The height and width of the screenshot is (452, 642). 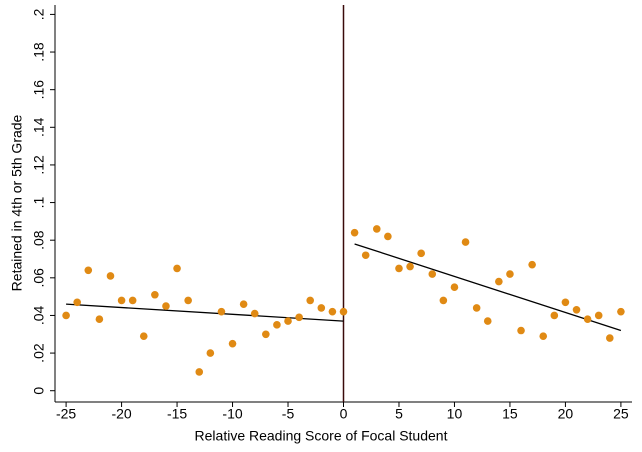 I want to click on x-tick-label: -20, so click(x=121, y=414).